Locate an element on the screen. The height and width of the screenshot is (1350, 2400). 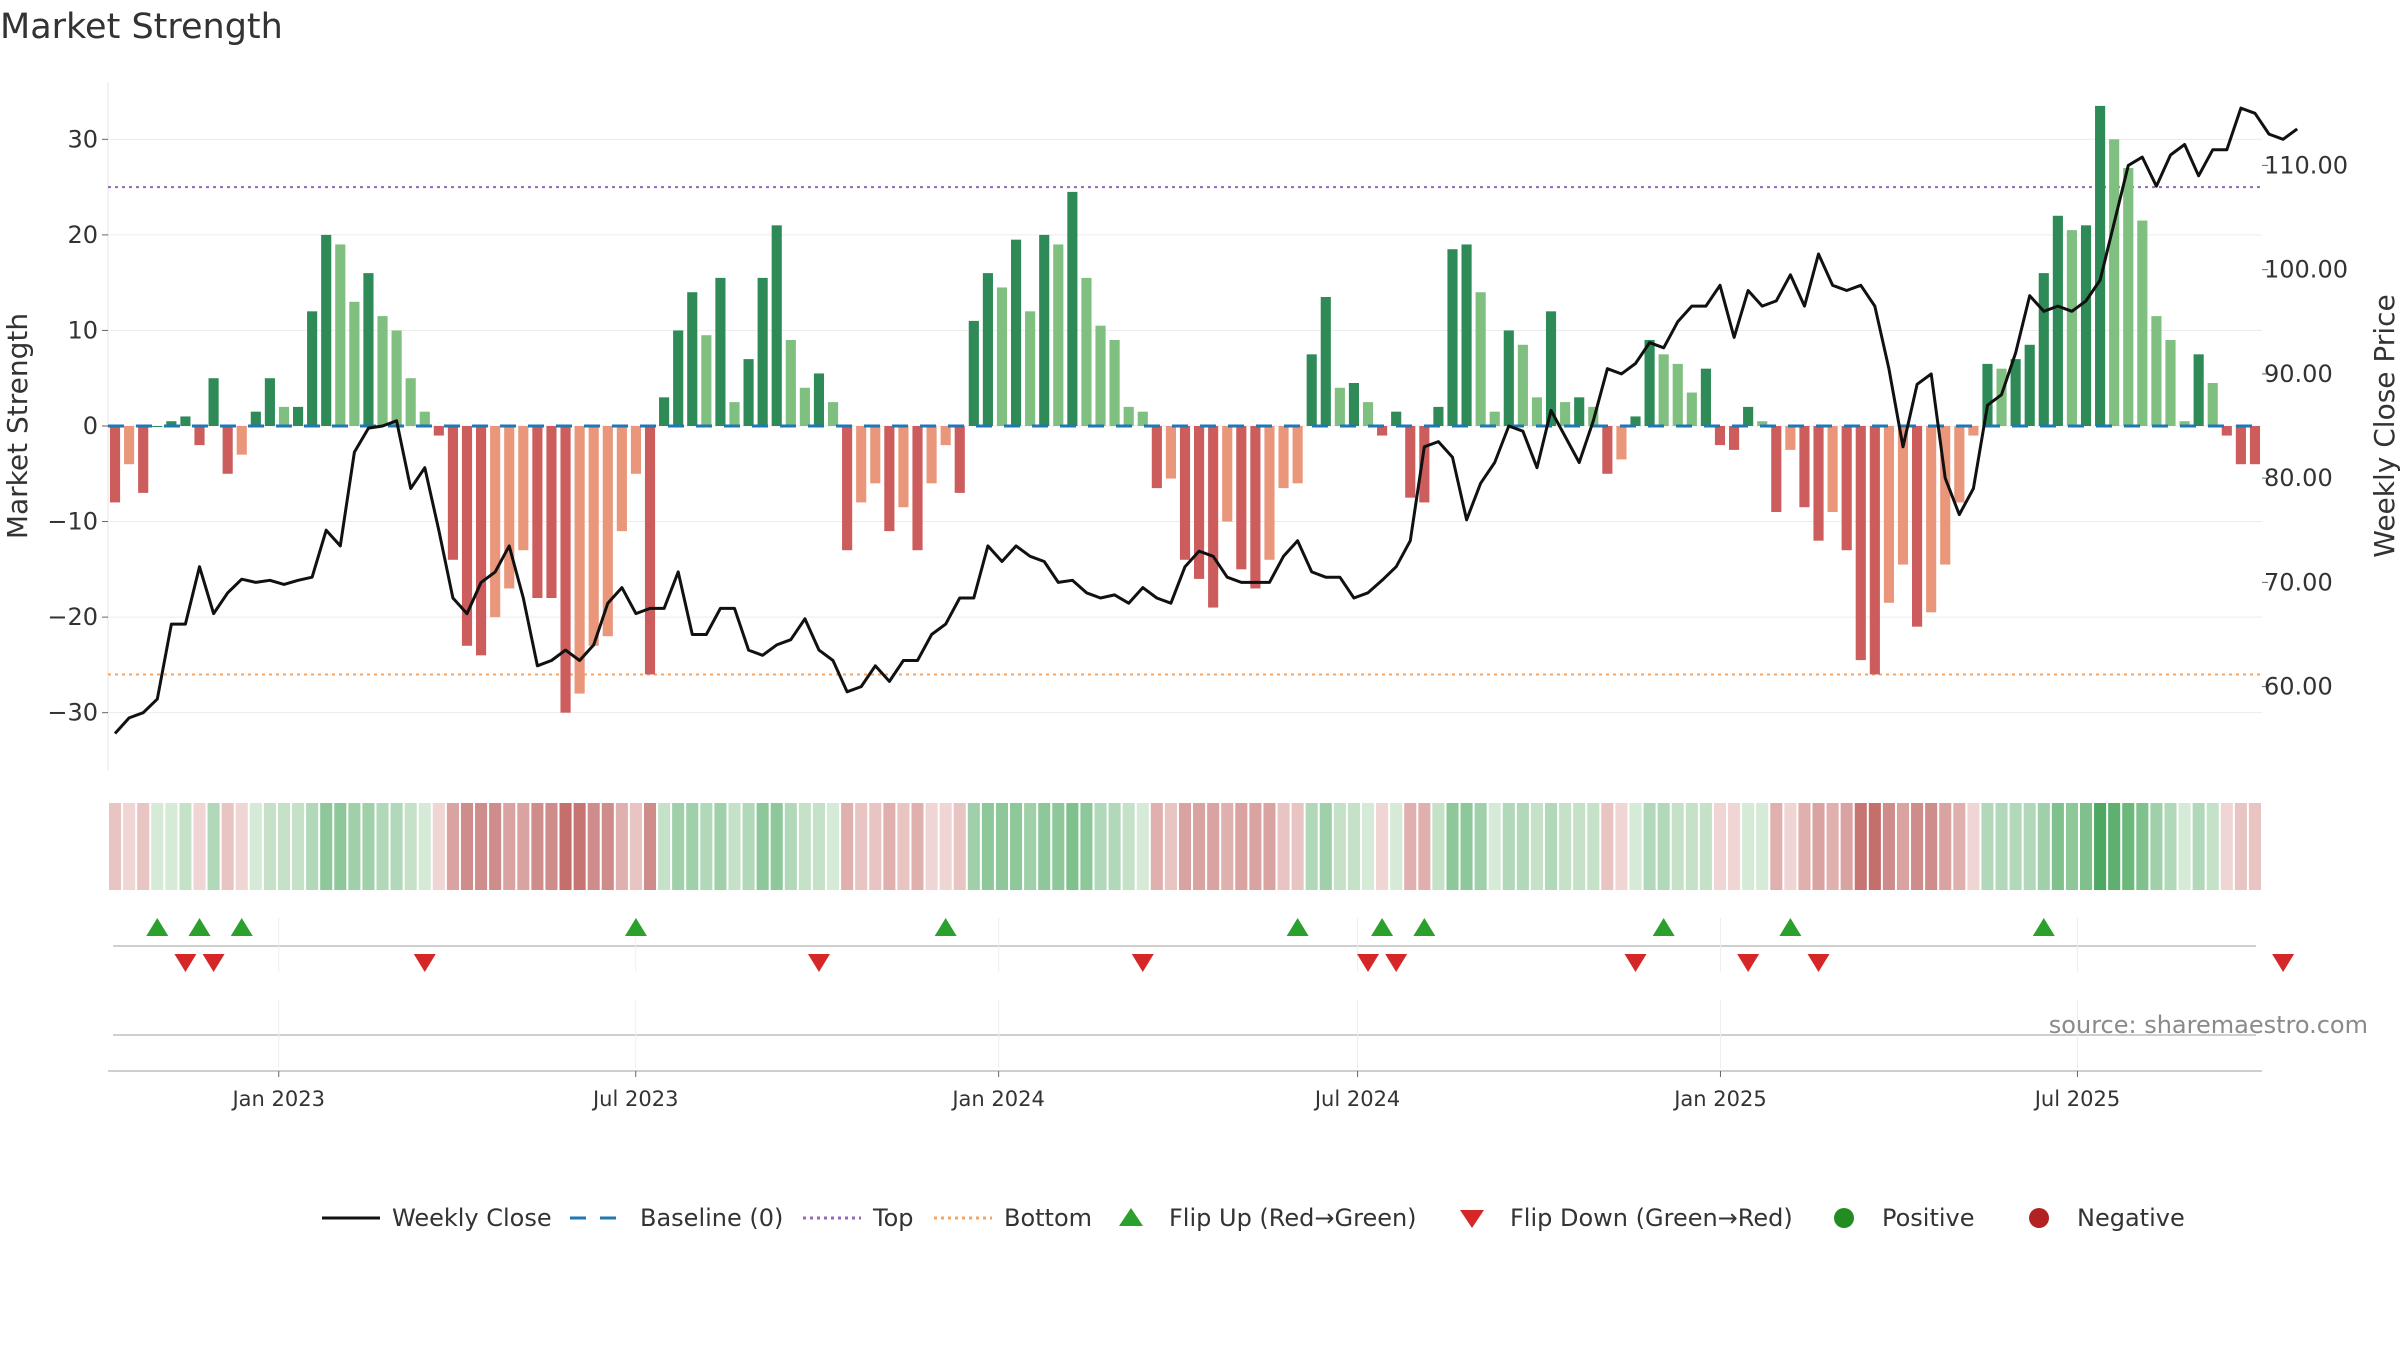
legend-item: Flip Up (Red→Green) is located at coordinates (1268, 1218).